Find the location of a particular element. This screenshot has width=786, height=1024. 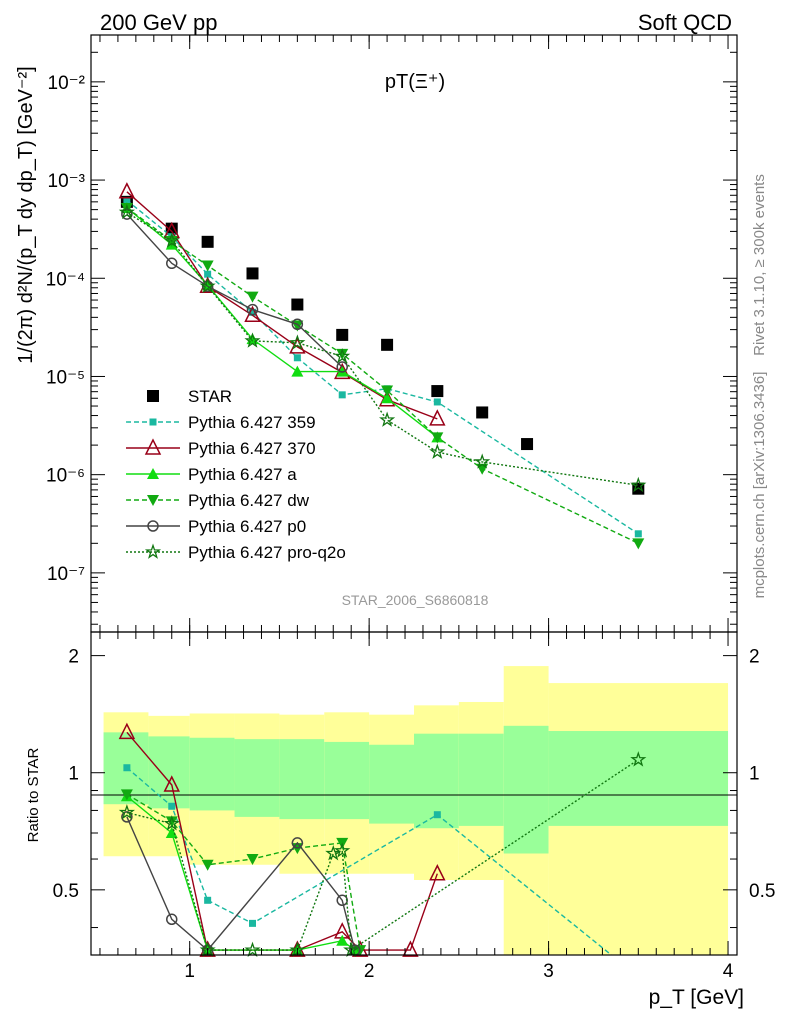

legend-label: Pythia 6.427 pro-q2o is located at coordinates (267, 552).